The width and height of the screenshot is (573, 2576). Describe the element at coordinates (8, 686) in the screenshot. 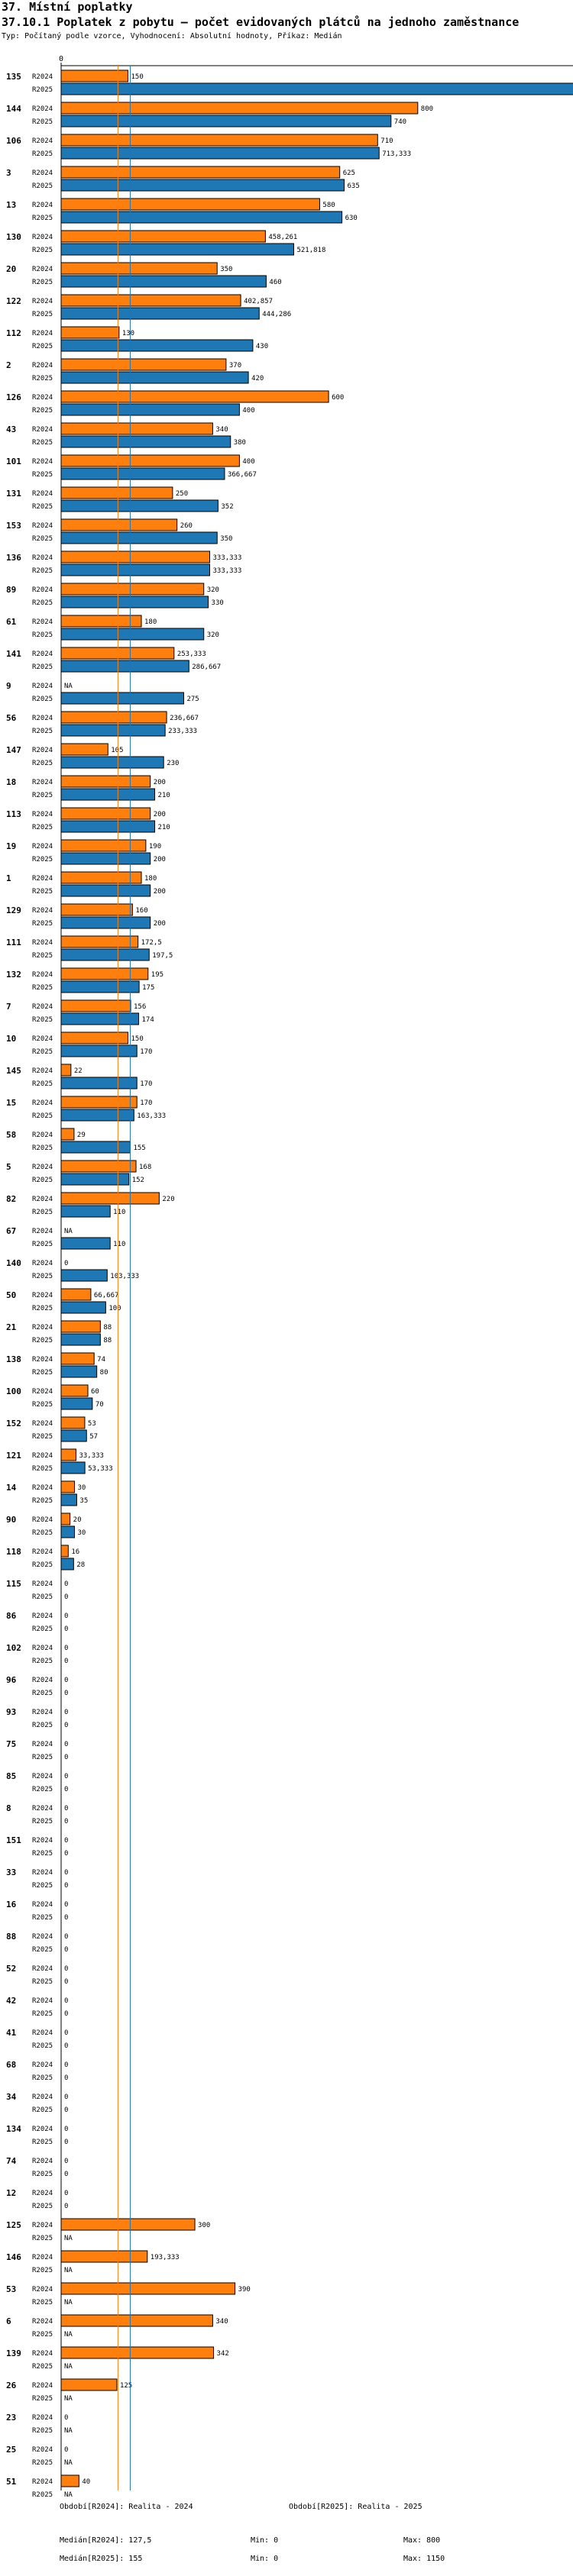

I see `category-label: 9` at that location.